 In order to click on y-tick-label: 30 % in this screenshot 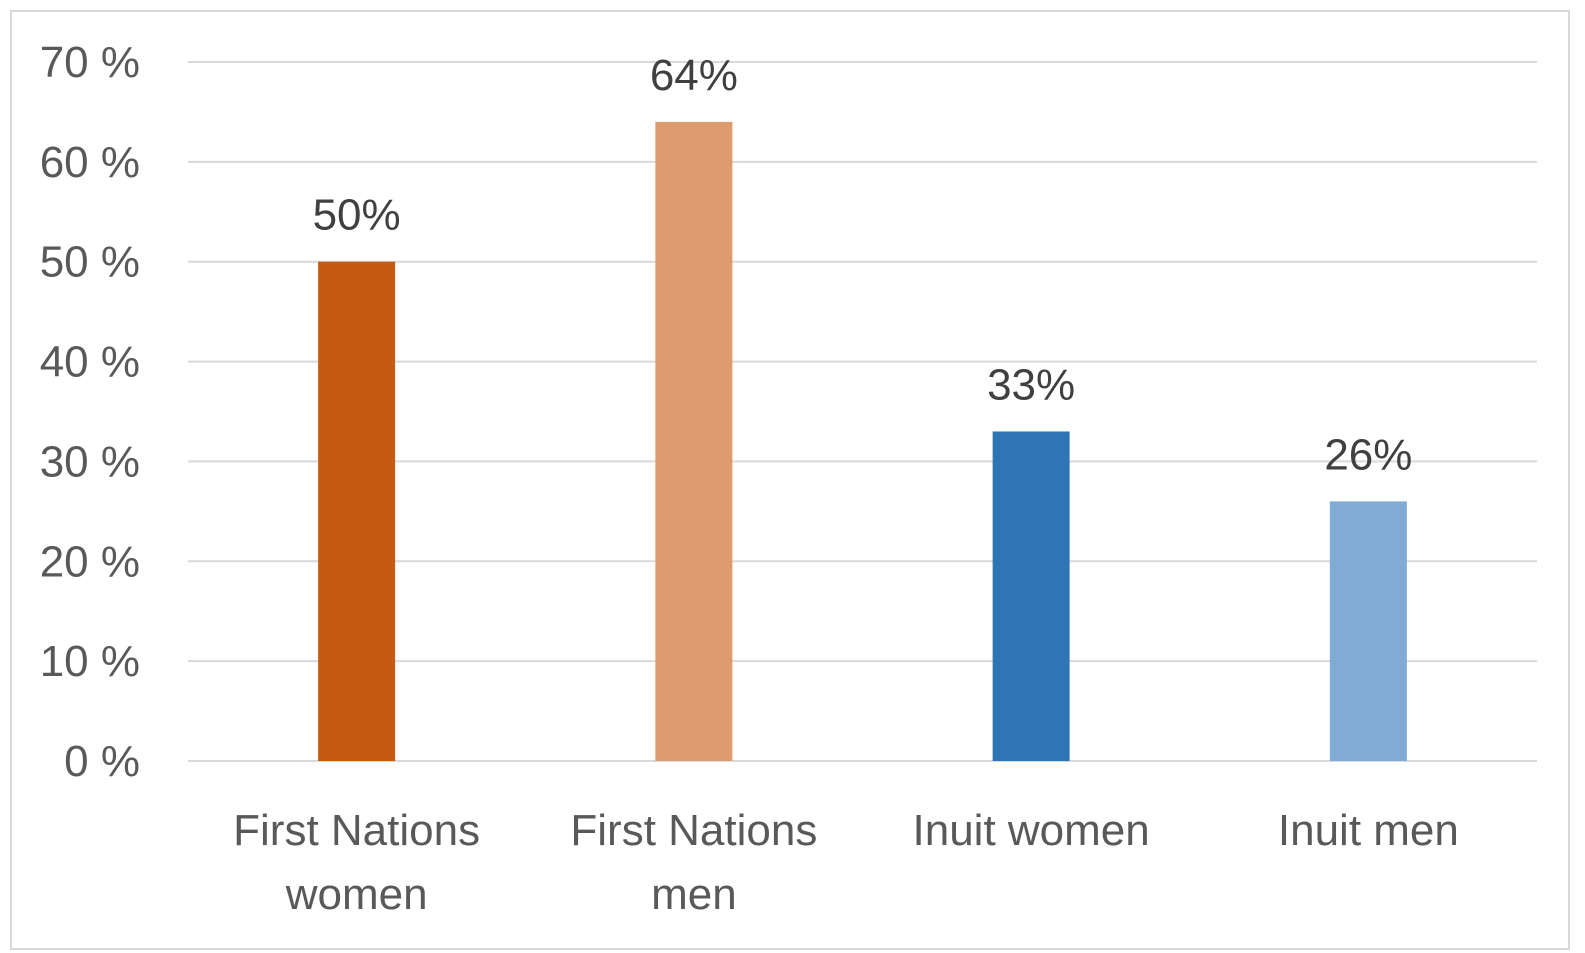, I will do `click(90, 461)`.